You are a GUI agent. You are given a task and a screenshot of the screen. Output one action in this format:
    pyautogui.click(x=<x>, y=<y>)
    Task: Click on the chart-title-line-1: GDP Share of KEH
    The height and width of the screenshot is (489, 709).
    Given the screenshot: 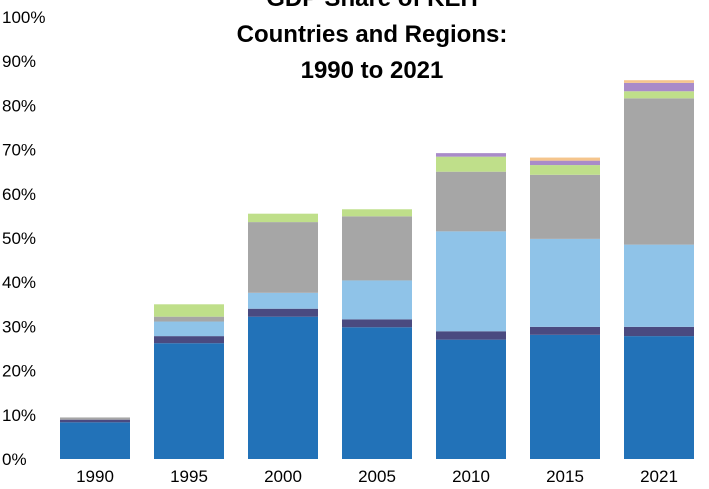 What is the action you would take?
    pyautogui.click(x=372, y=6)
    